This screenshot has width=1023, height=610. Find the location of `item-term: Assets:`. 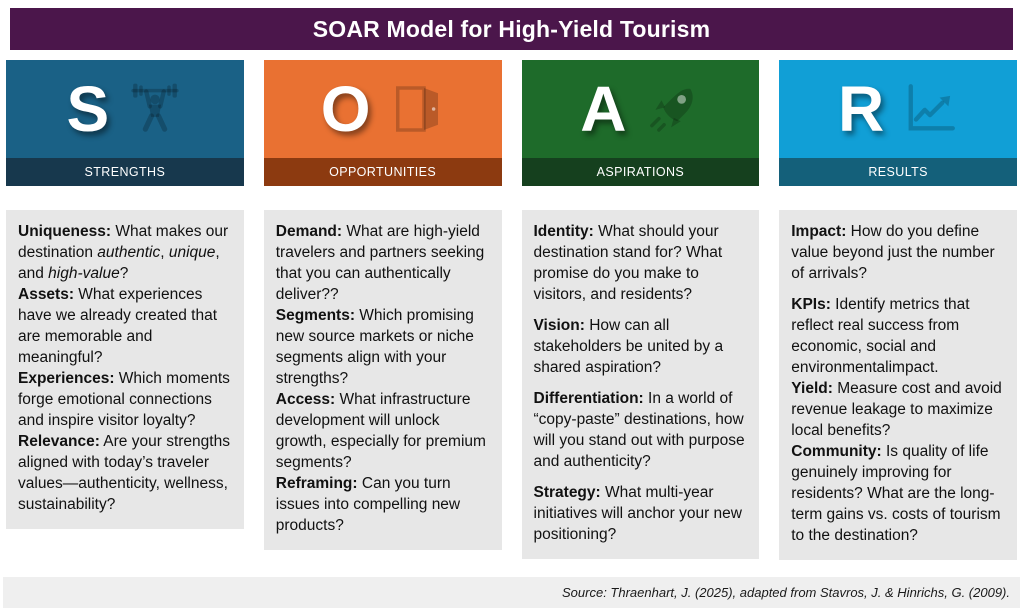

item-term: Assets: is located at coordinates (46, 294).